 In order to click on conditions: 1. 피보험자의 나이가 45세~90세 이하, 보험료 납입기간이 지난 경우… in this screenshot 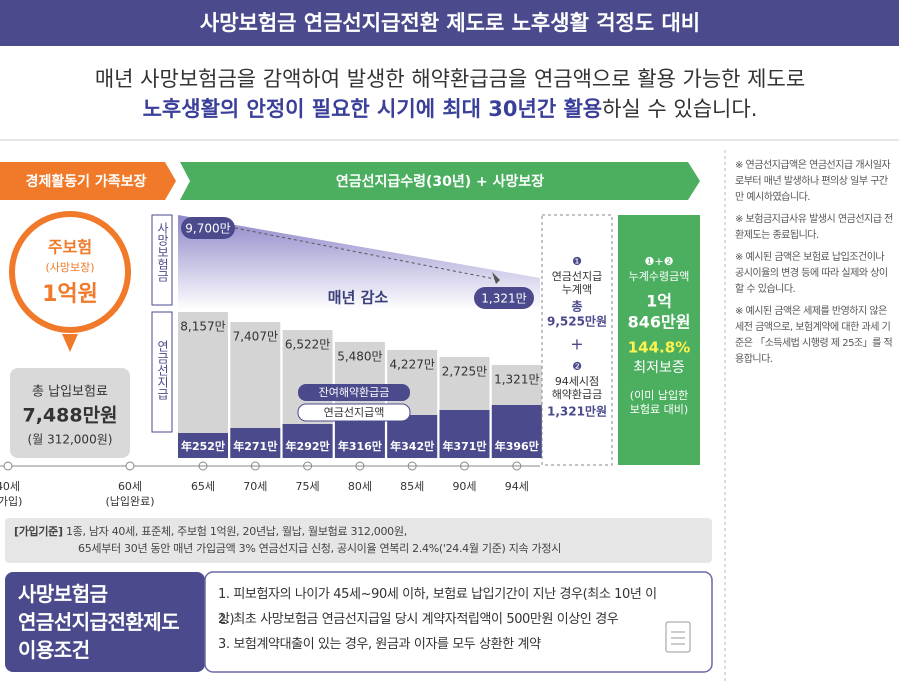, I will do `click(438, 619)`.